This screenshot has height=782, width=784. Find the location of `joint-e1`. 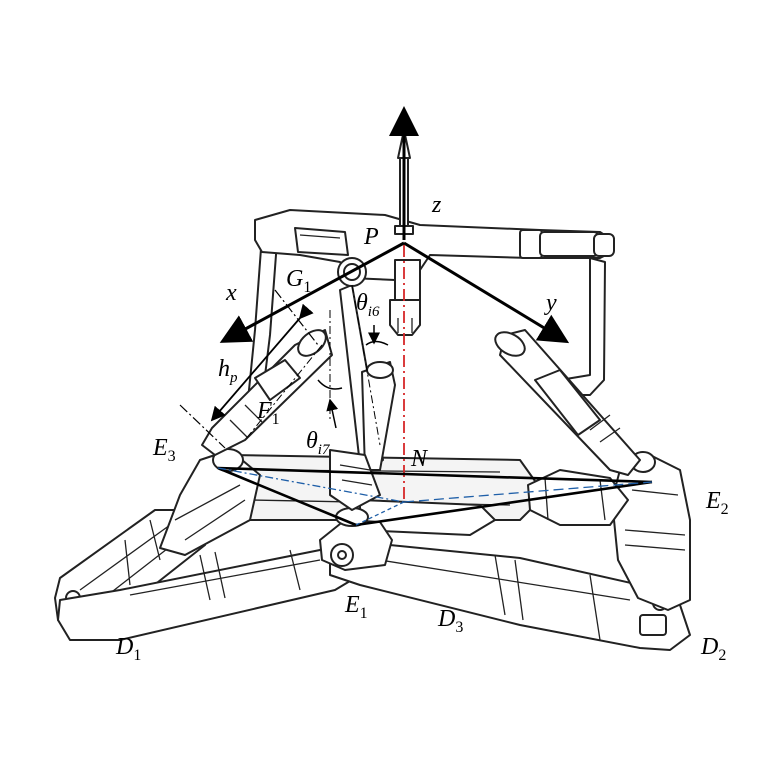

joint-e1 is located at coordinates (356, 539).